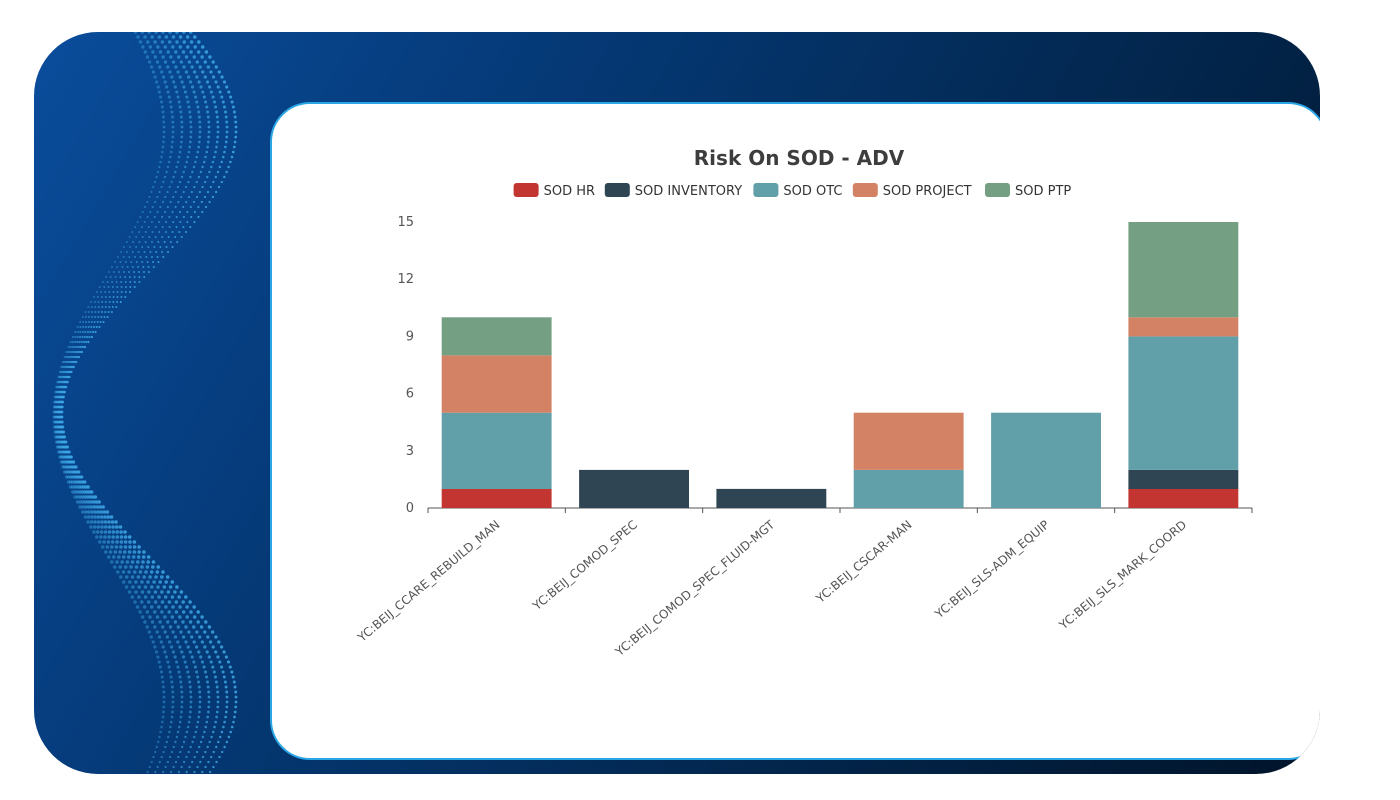  What do you see at coordinates (912, 191) in the screenshot?
I see `legend-item: SOD PROJECT` at bounding box center [912, 191].